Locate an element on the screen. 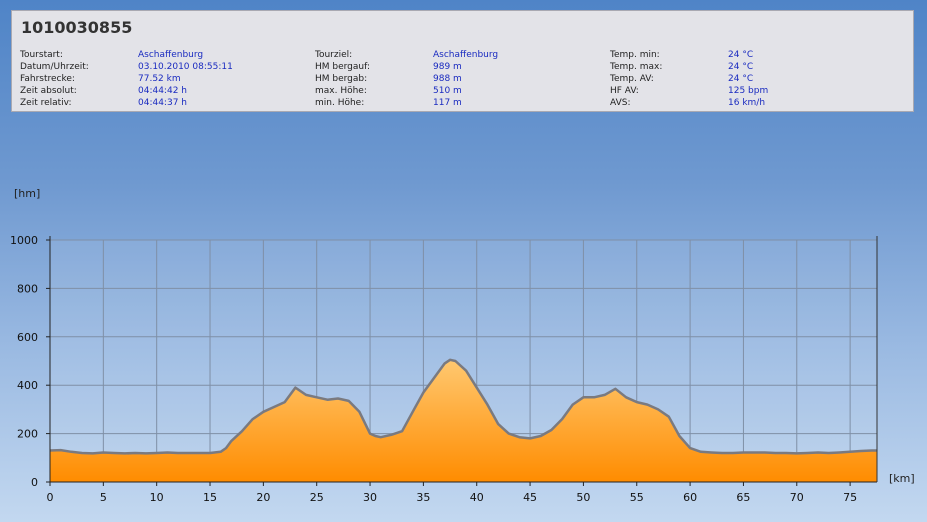 Image resolution: width=927 pixels, height=522 pixels. x-tick-label: 70 is located at coordinates (797, 497).